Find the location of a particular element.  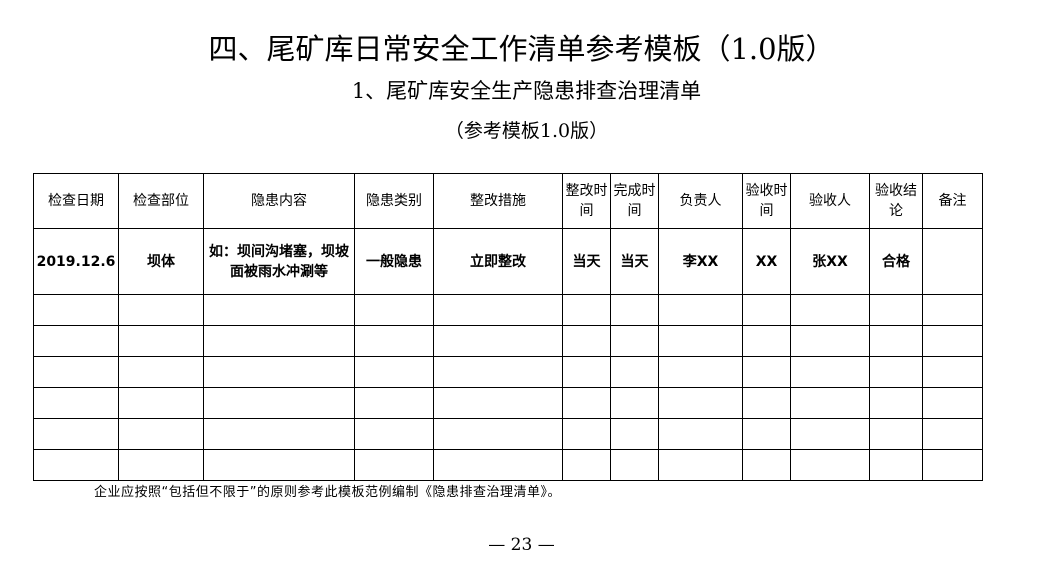

column-header: 负责人 is located at coordinates (700, 201).